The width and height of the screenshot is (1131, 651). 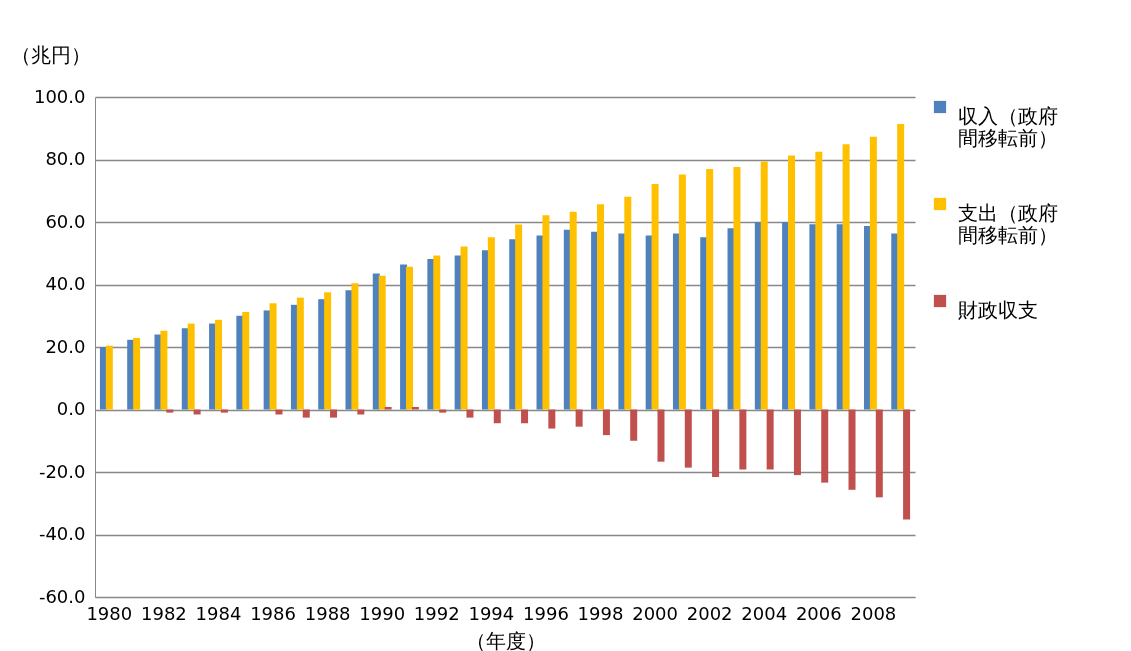 I want to click on x-tick-label: 1992, so click(x=436, y=613).